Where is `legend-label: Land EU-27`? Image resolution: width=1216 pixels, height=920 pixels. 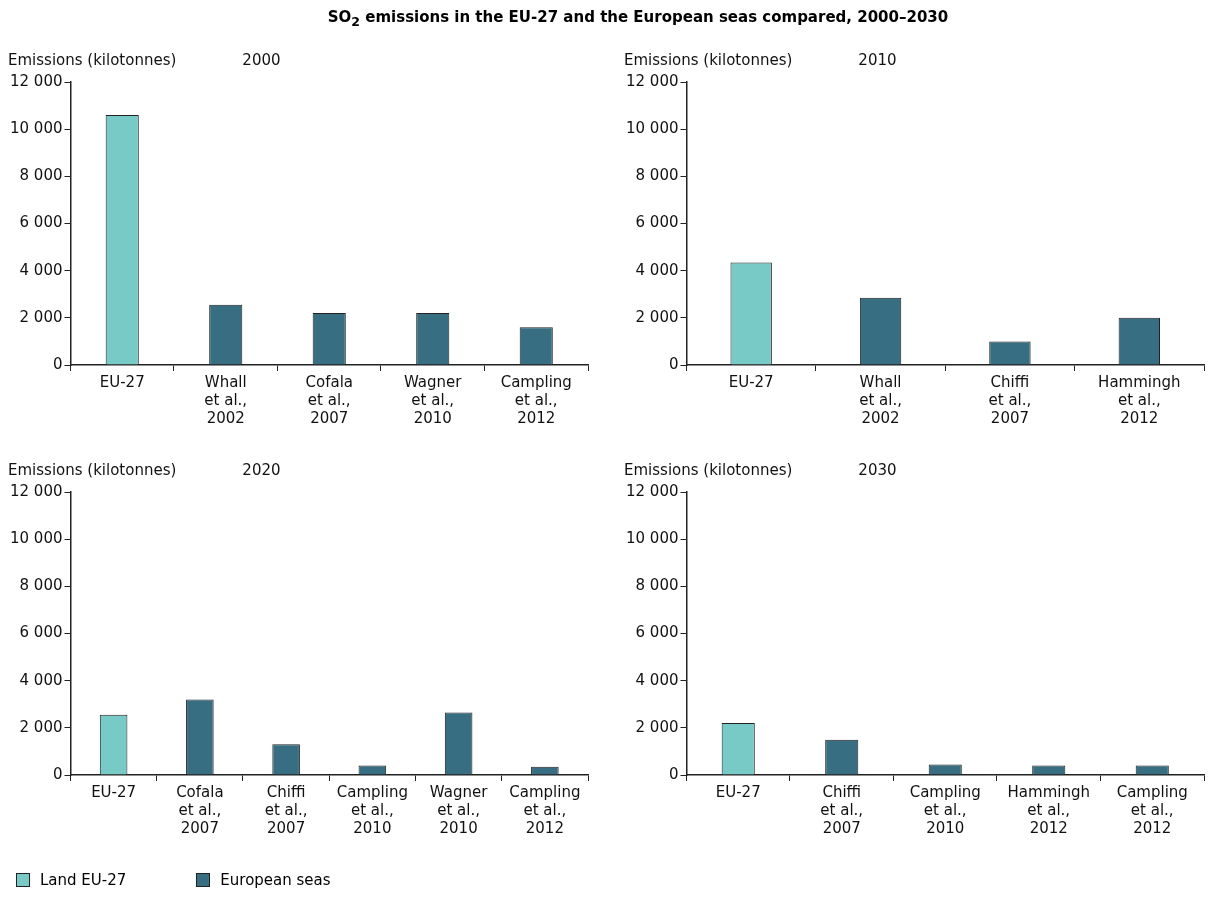 legend-label: Land EU-27 is located at coordinates (83, 880).